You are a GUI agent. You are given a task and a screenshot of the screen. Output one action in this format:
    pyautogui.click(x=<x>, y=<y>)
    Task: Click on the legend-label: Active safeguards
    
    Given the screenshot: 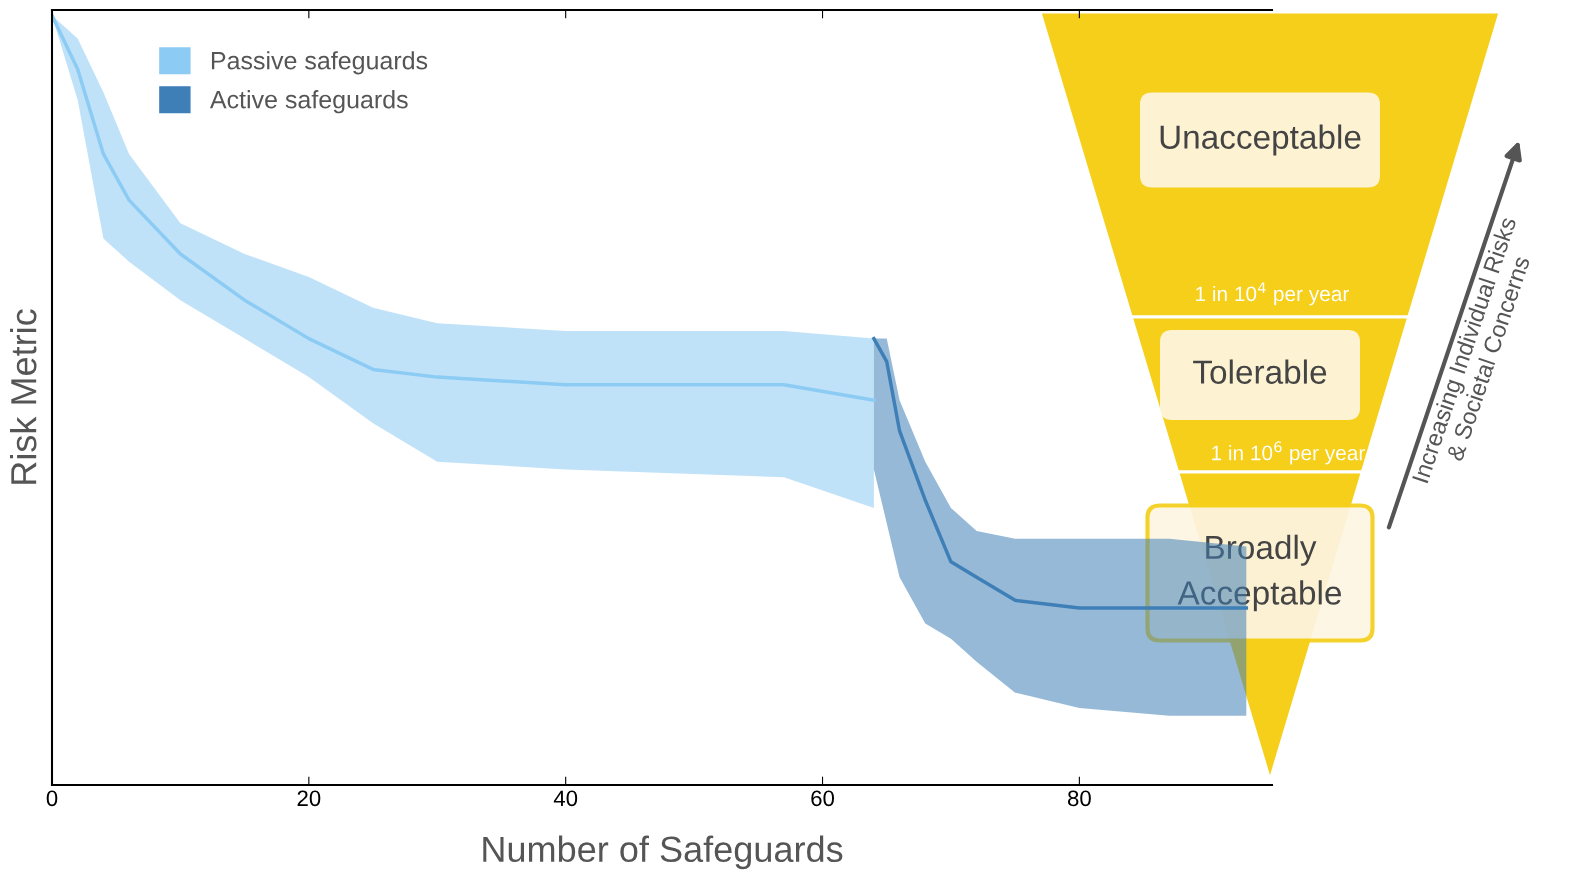 What is the action you would take?
    pyautogui.click(x=308, y=102)
    